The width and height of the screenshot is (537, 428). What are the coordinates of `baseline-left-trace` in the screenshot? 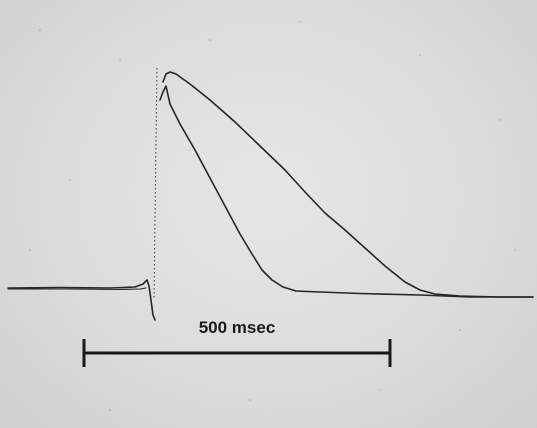 It's located at (81, 300).